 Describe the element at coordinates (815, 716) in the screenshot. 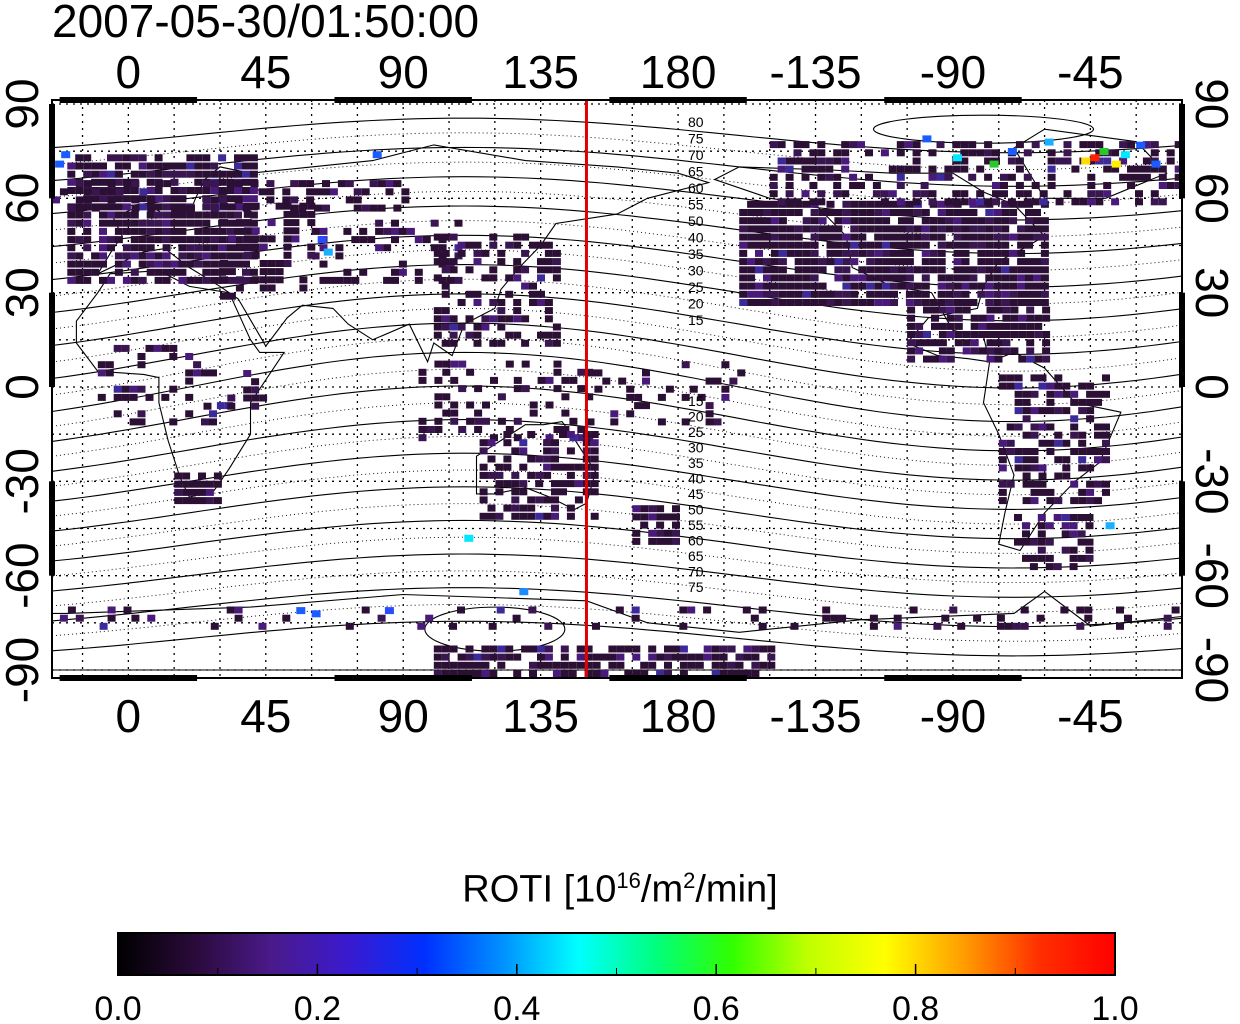

I see `bottom-lon-tick-label: -135` at that location.